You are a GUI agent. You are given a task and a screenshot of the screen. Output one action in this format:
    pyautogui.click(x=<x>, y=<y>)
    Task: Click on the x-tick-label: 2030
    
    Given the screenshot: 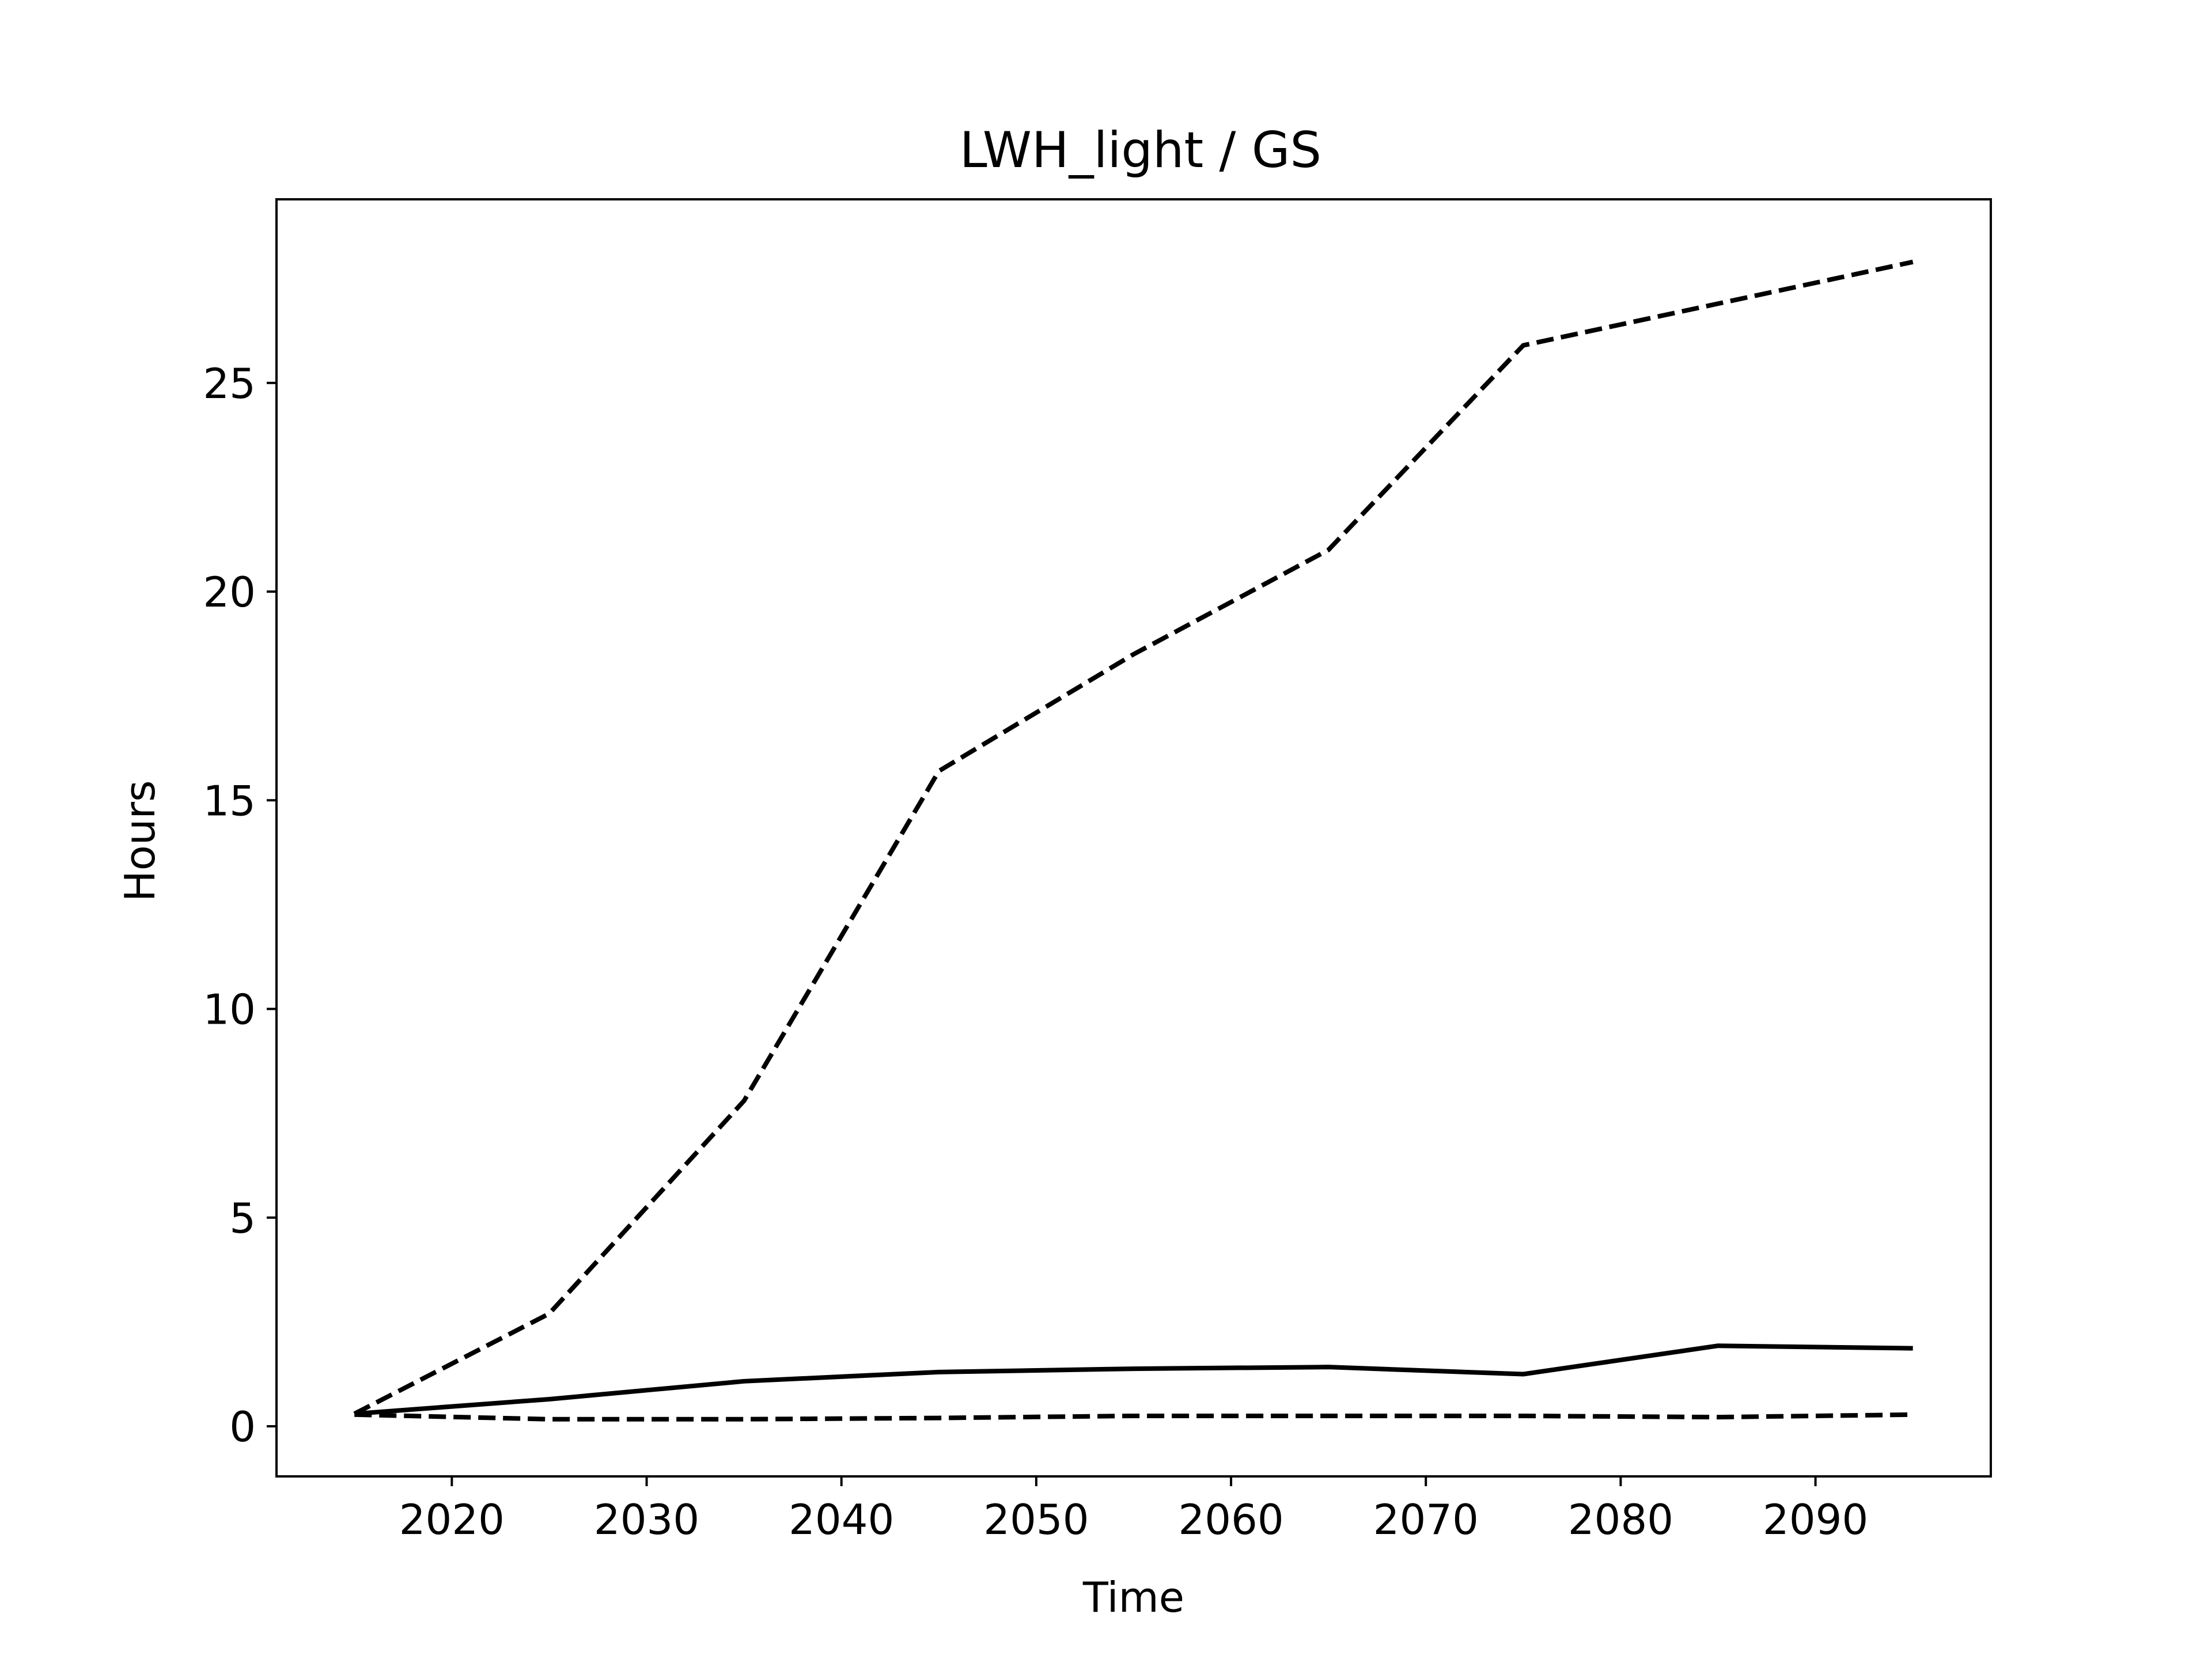 What is the action you would take?
    pyautogui.click(x=646, y=1519)
    